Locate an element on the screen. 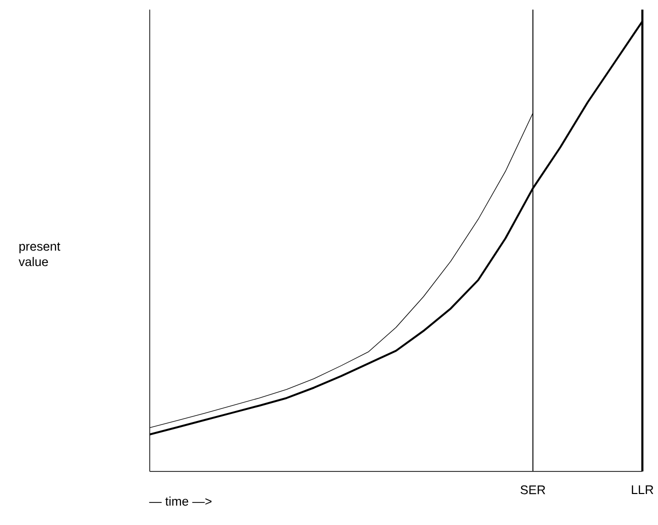  x-axis-title: — time —> is located at coordinates (180, 501).